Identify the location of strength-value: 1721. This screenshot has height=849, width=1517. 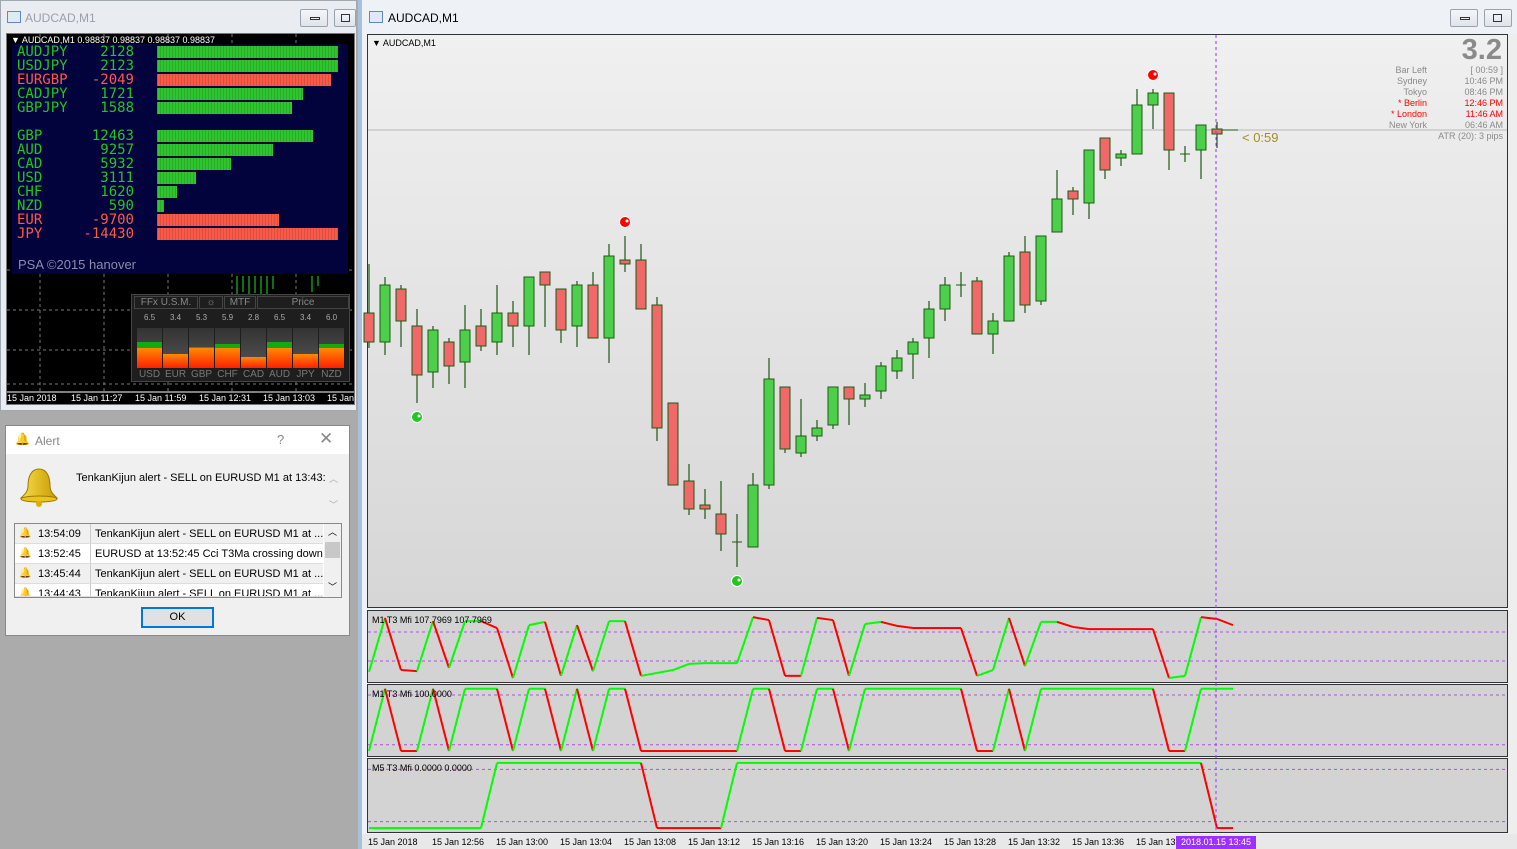
(117, 94).